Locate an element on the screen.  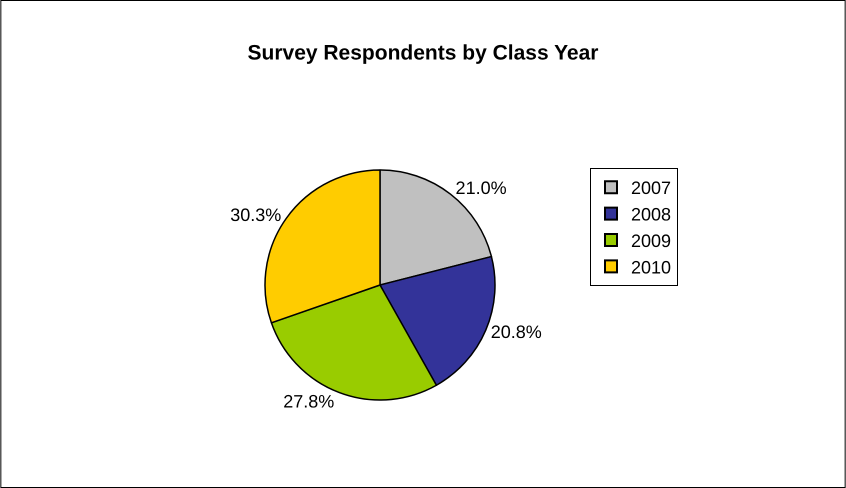
legend-label: 2009 is located at coordinates (651, 241).